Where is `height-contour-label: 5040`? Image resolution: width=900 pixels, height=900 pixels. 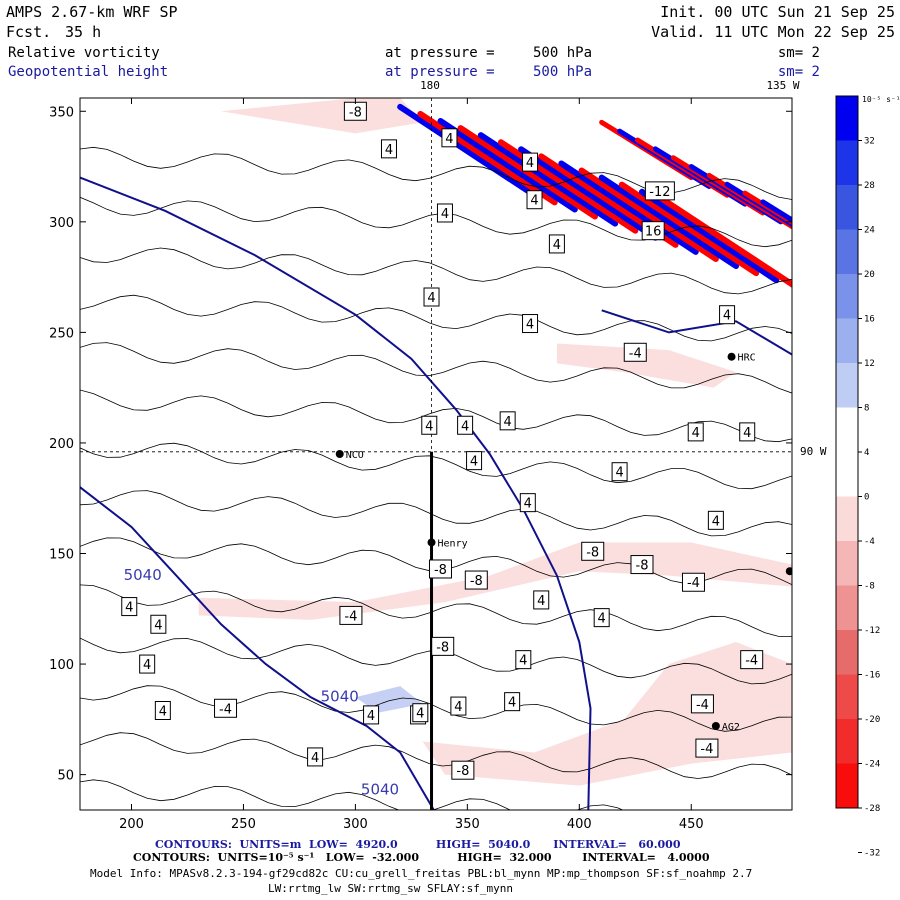 height-contour-label: 5040 is located at coordinates (143, 575).